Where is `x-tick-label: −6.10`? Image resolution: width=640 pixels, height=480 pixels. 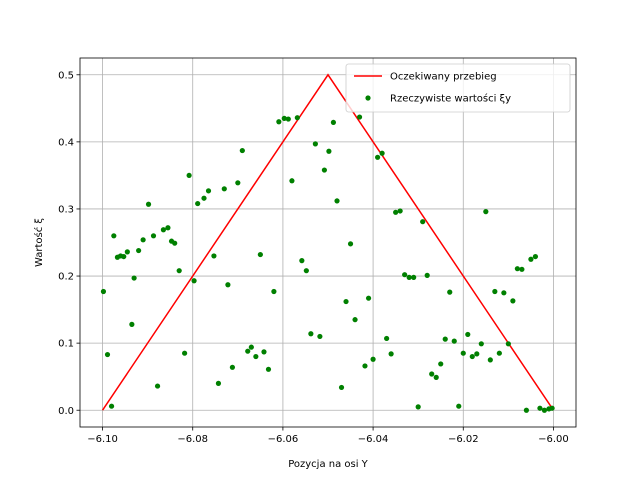
x-tick-label: −6.10 is located at coordinates (102, 439).